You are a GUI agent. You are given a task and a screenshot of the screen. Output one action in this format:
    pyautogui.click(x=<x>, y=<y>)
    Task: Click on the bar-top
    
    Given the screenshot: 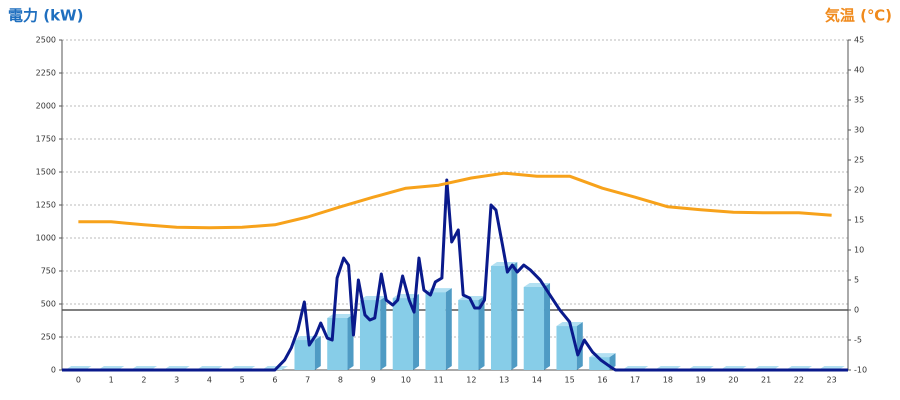 What is the action you would take?
    pyautogui.click(x=373, y=298)
    